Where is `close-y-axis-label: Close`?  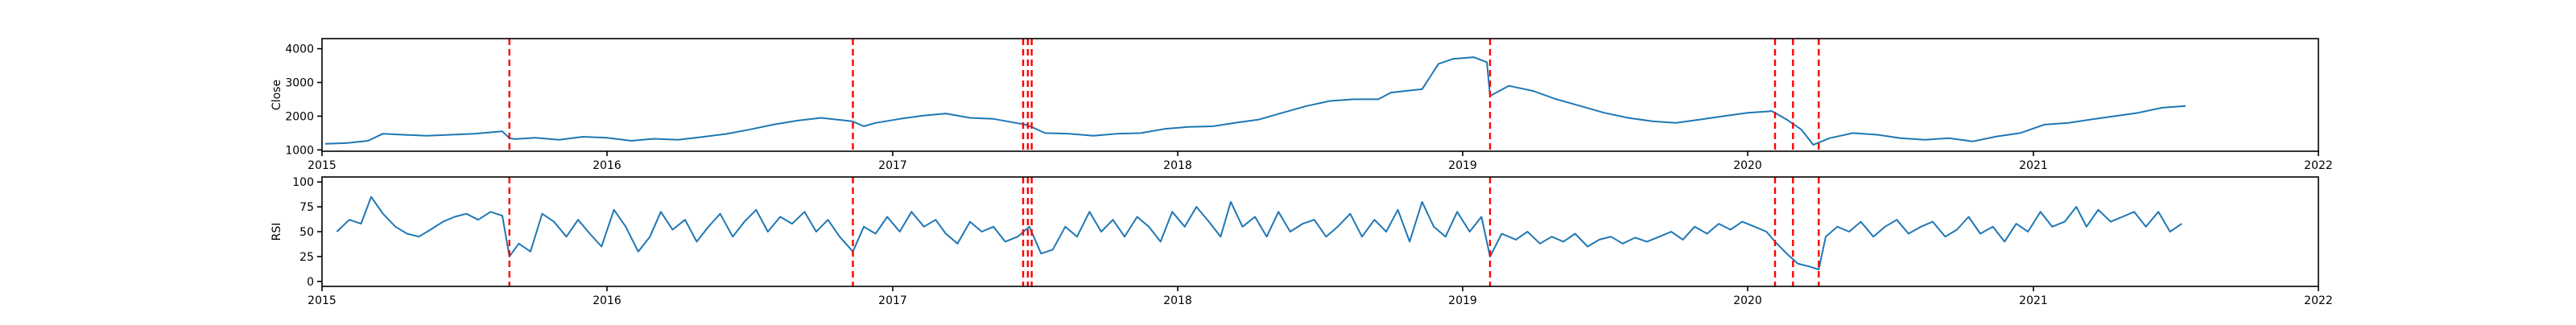
close-y-axis-label: Close is located at coordinates (276, 95).